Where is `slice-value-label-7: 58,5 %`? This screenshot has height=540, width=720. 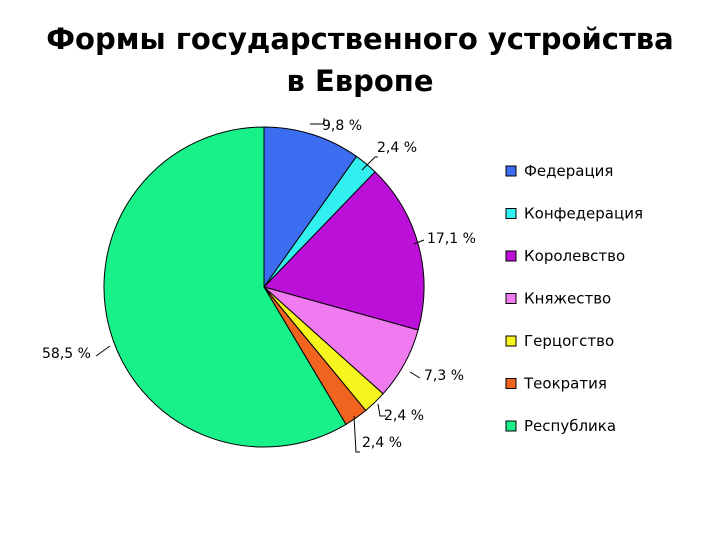
slice-value-label-7: 58,5 % is located at coordinates (66, 354).